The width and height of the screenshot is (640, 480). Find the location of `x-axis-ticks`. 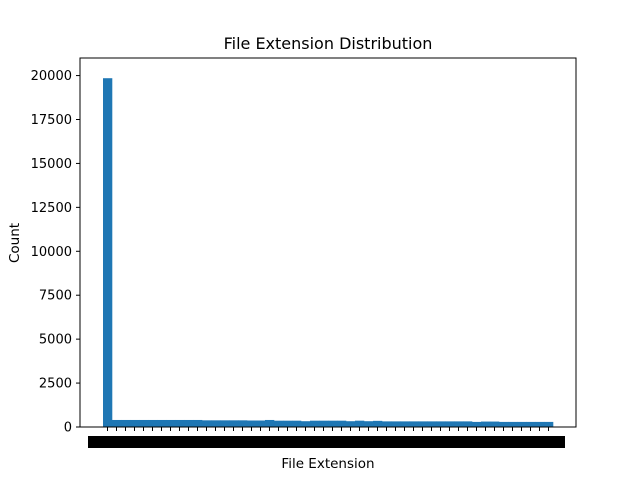

x-axis-ticks is located at coordinates (326, 437).